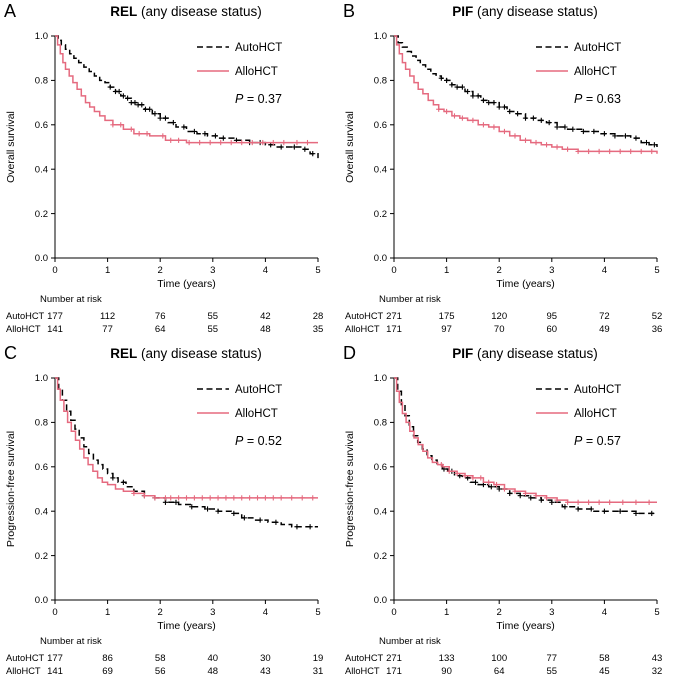  What do you see at coordinates (186, 353) in the screenshot?
I see `panel-title: REL (any disease status)` at bounding box center [186, 353].